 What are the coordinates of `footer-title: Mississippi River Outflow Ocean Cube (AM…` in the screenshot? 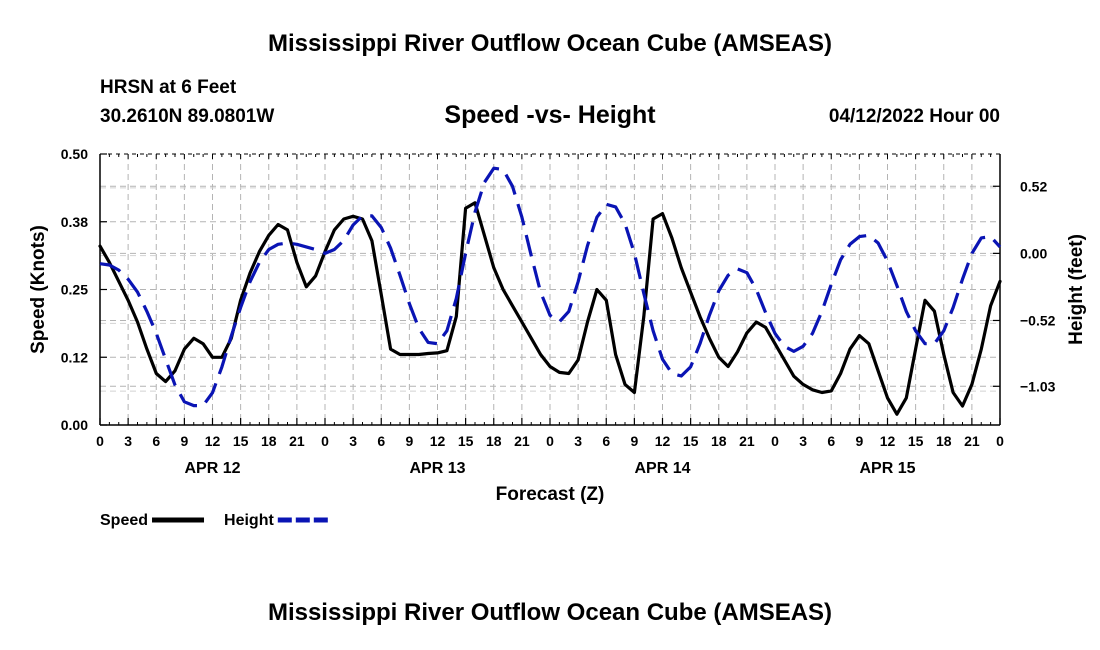 It's located at (550, 612).